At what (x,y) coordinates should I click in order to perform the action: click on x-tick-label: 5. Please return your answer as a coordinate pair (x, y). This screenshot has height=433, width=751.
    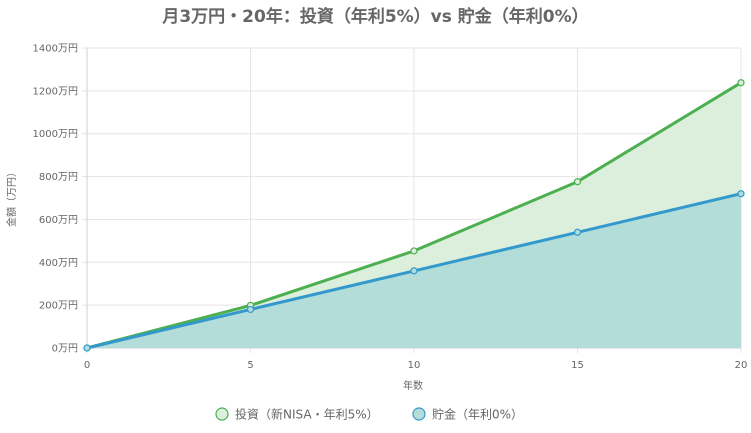
    Looking at the image, I should click on (250, 365).